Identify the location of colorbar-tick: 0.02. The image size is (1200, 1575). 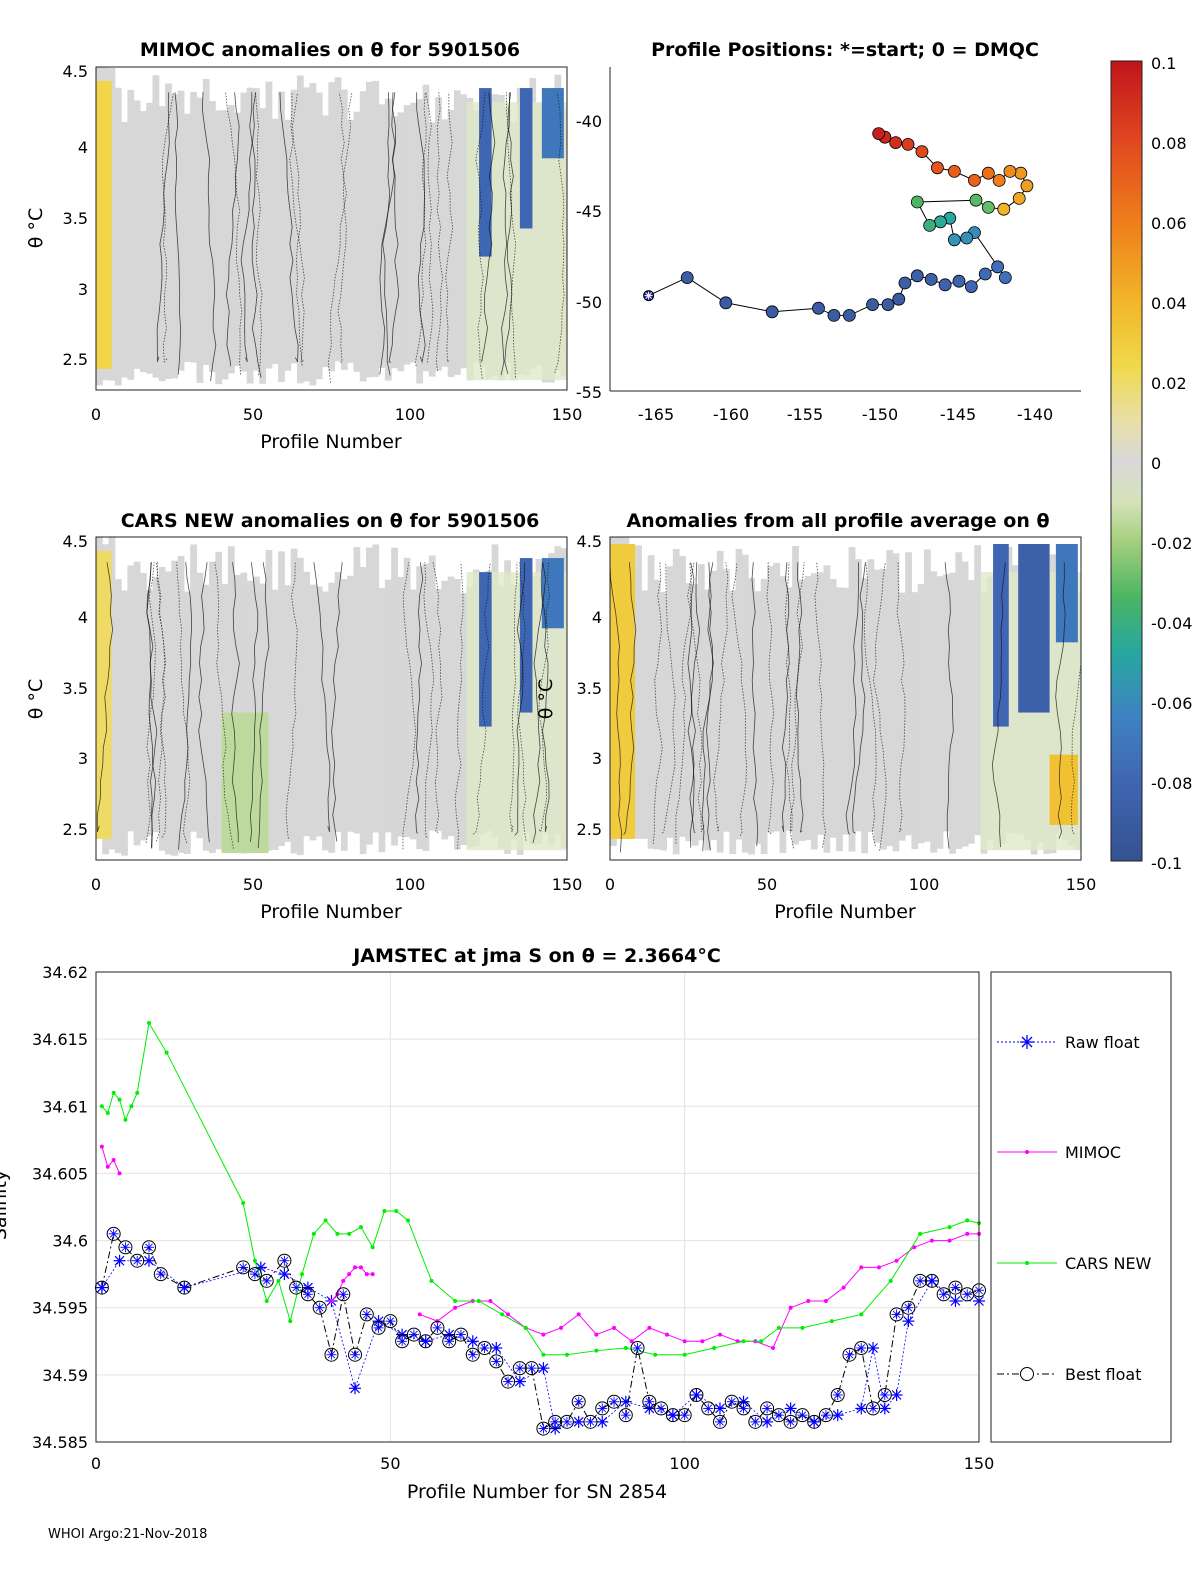
(1169, 383).